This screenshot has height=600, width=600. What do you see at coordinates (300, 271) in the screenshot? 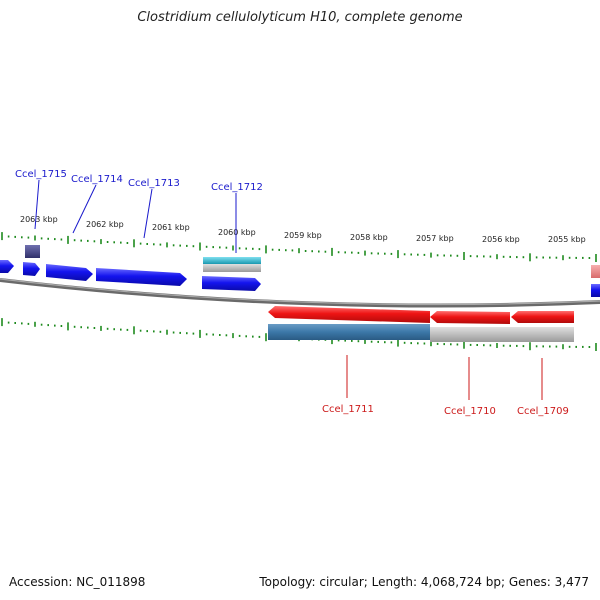
I see `forward-strand-features` at bounding box center [300, 271].